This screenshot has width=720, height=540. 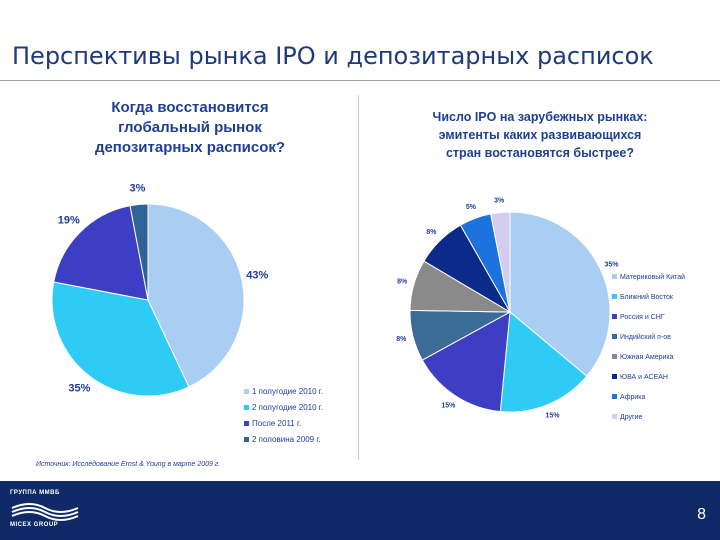 What do you see at coordinates (471, 207) in the screenshot?
I see `pie2-label-6: 5%` at bounding box center [471, 207].